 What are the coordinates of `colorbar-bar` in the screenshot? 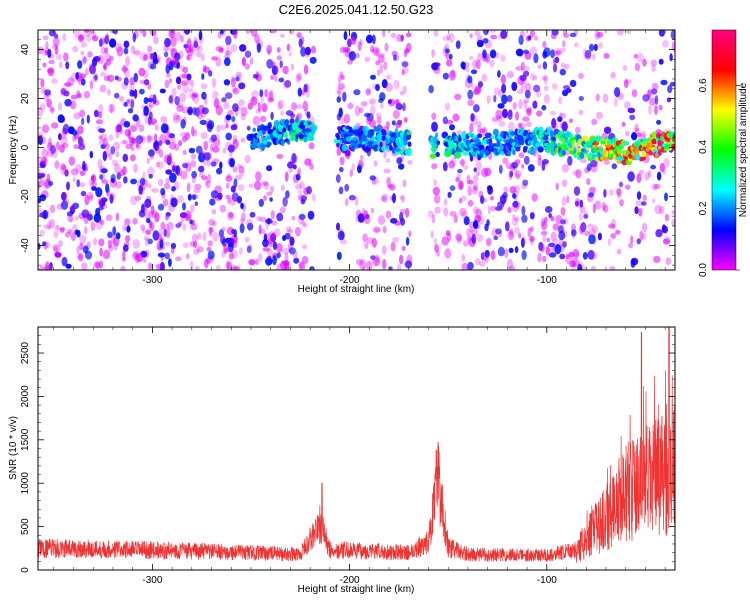 It's located at (724, 150).